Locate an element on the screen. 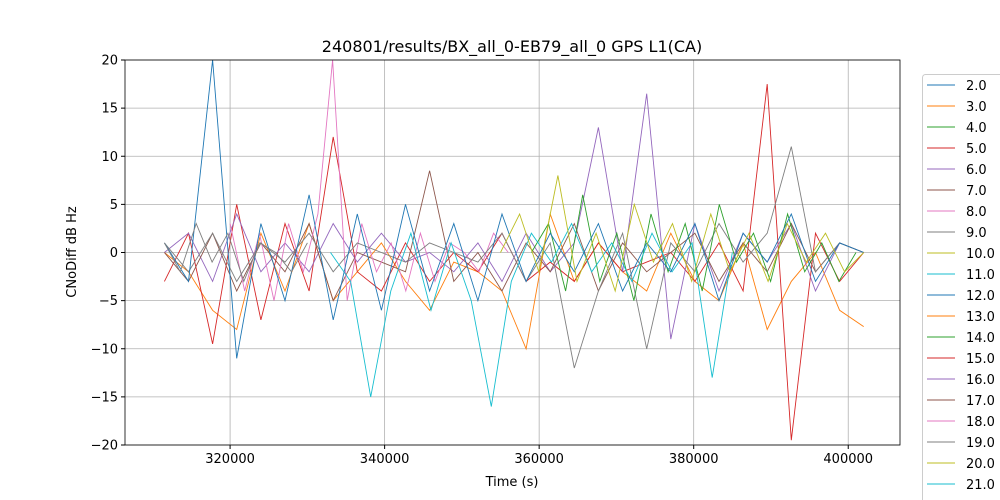 This screenshot has width=1000, height=500. legend-label: 21.0 is located at coordinates (980, 485).